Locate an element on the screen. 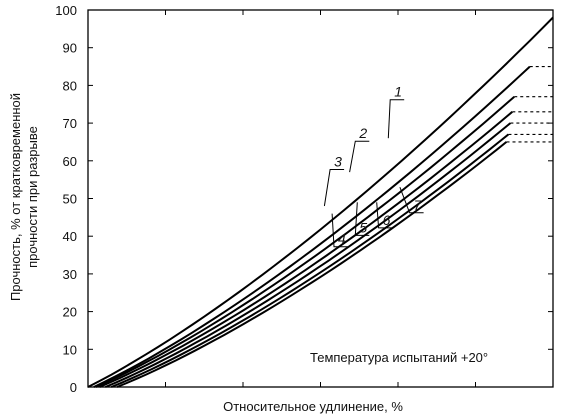  y-tick-label: 90 is located at coordinates (70, 48).